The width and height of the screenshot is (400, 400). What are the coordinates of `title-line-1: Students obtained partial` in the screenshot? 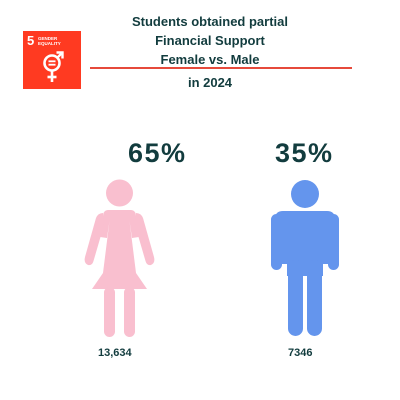 It's located at (209, 21).